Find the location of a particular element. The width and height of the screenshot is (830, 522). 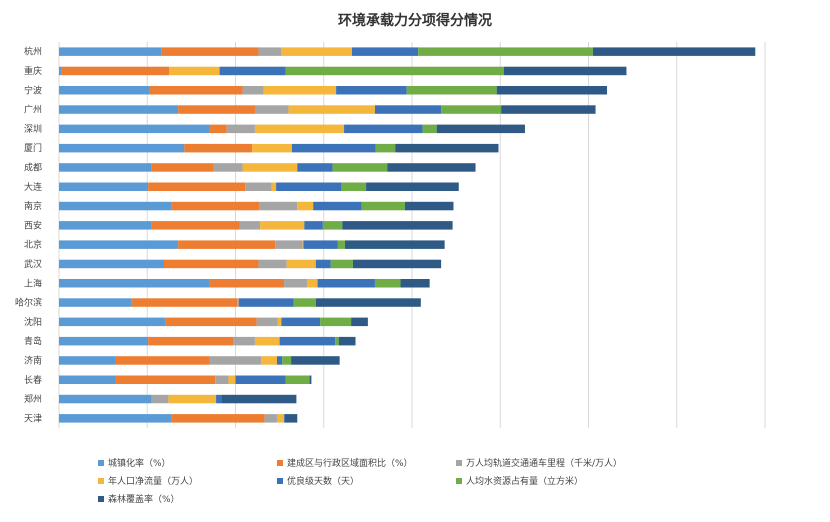

legend-label: 万人均轨道交通通车里程（千米/万人） is located at coordinates (544, 464).